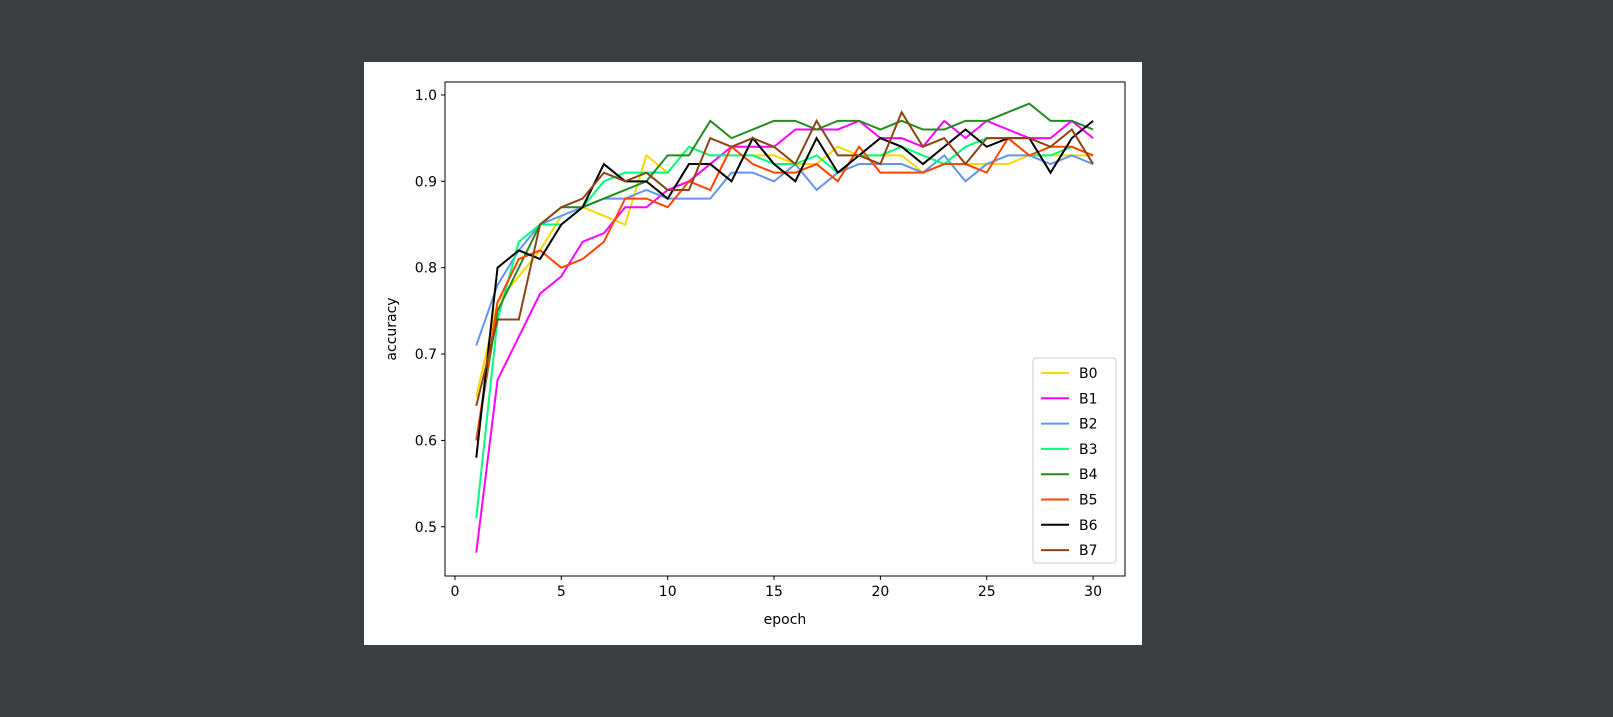 Image resolution: width=1613 pixels, height=717 pixels. Describe the element at coordinates (1088, 501) in the screenshot. I see `legend-entry: B5` at that location.